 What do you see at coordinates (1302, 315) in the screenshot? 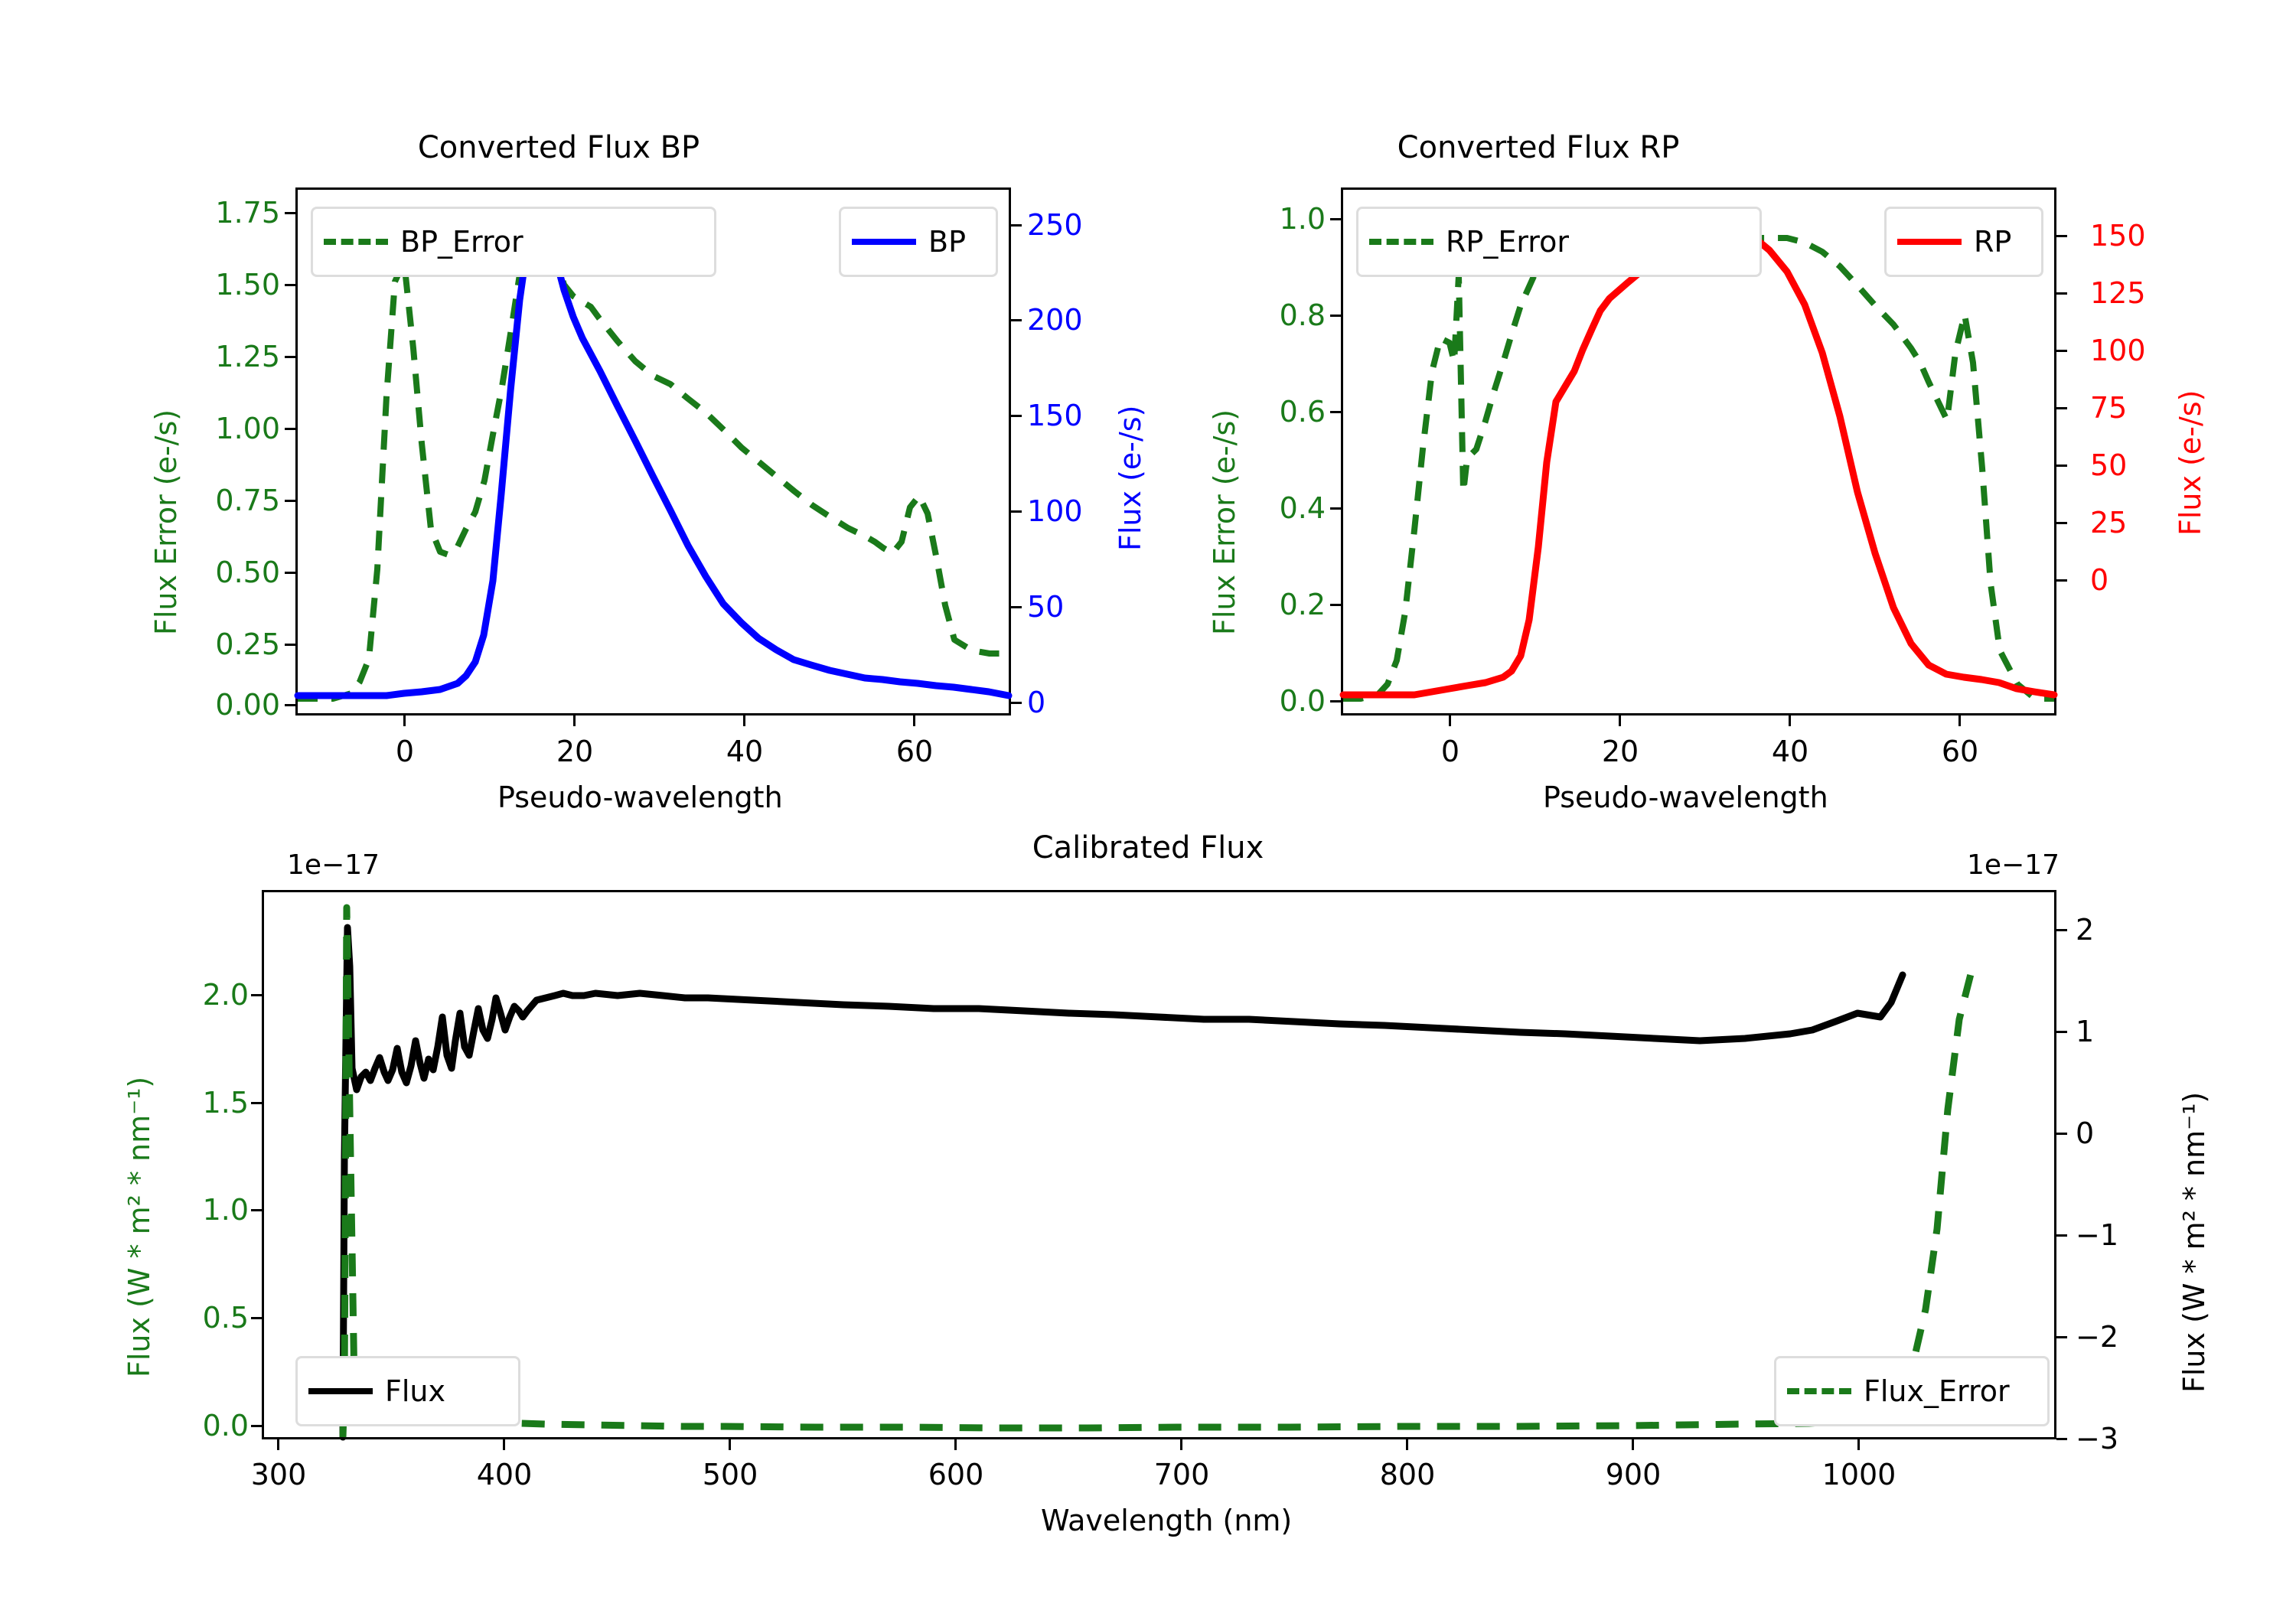
I see `rp-ytick-0-8: 0.8` at bounding box center [1302, 315].